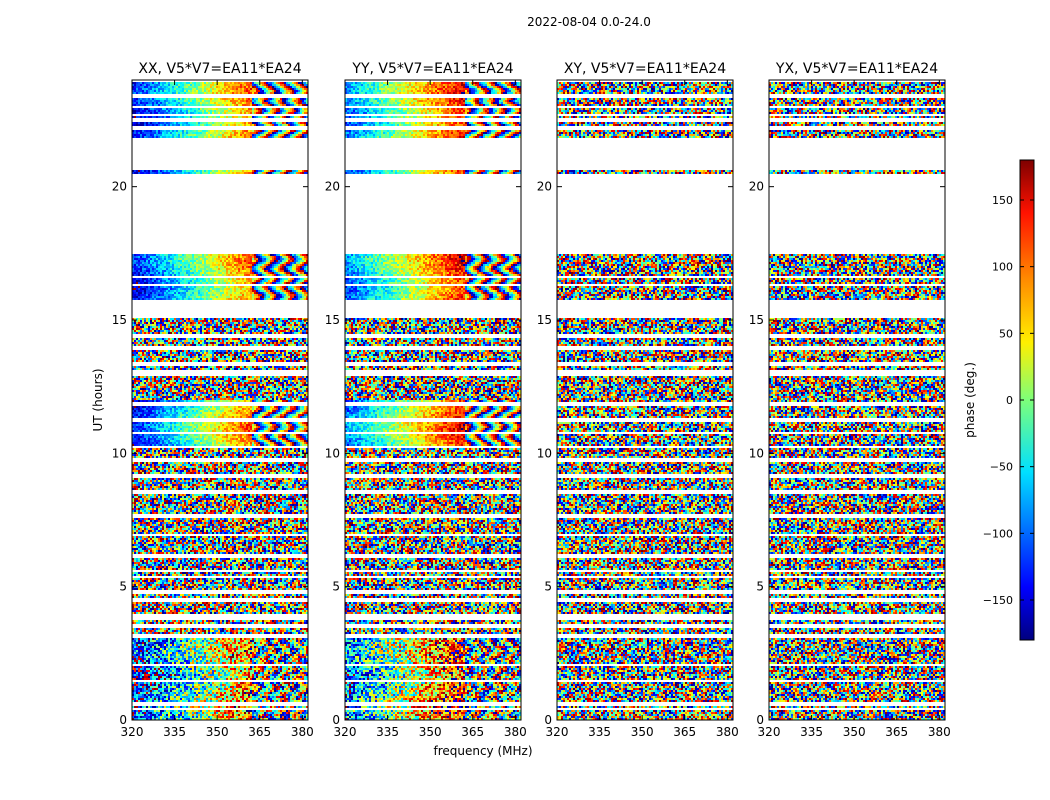 Image resolution: width=1050 pixels, height=800 pixels. I want to click on colorbar-ticks: 150 100 50 0 −50 −100 −150, so click(1008, 400).